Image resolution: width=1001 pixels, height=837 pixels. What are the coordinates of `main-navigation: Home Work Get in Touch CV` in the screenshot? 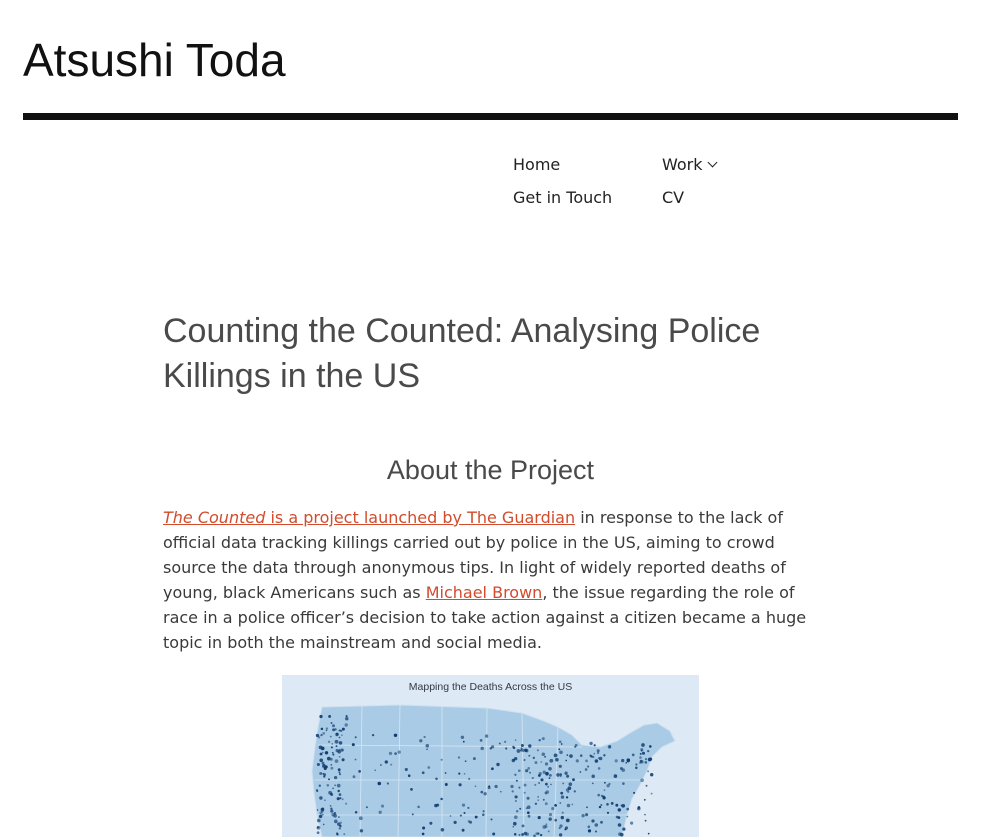 It's located at (663, 187).